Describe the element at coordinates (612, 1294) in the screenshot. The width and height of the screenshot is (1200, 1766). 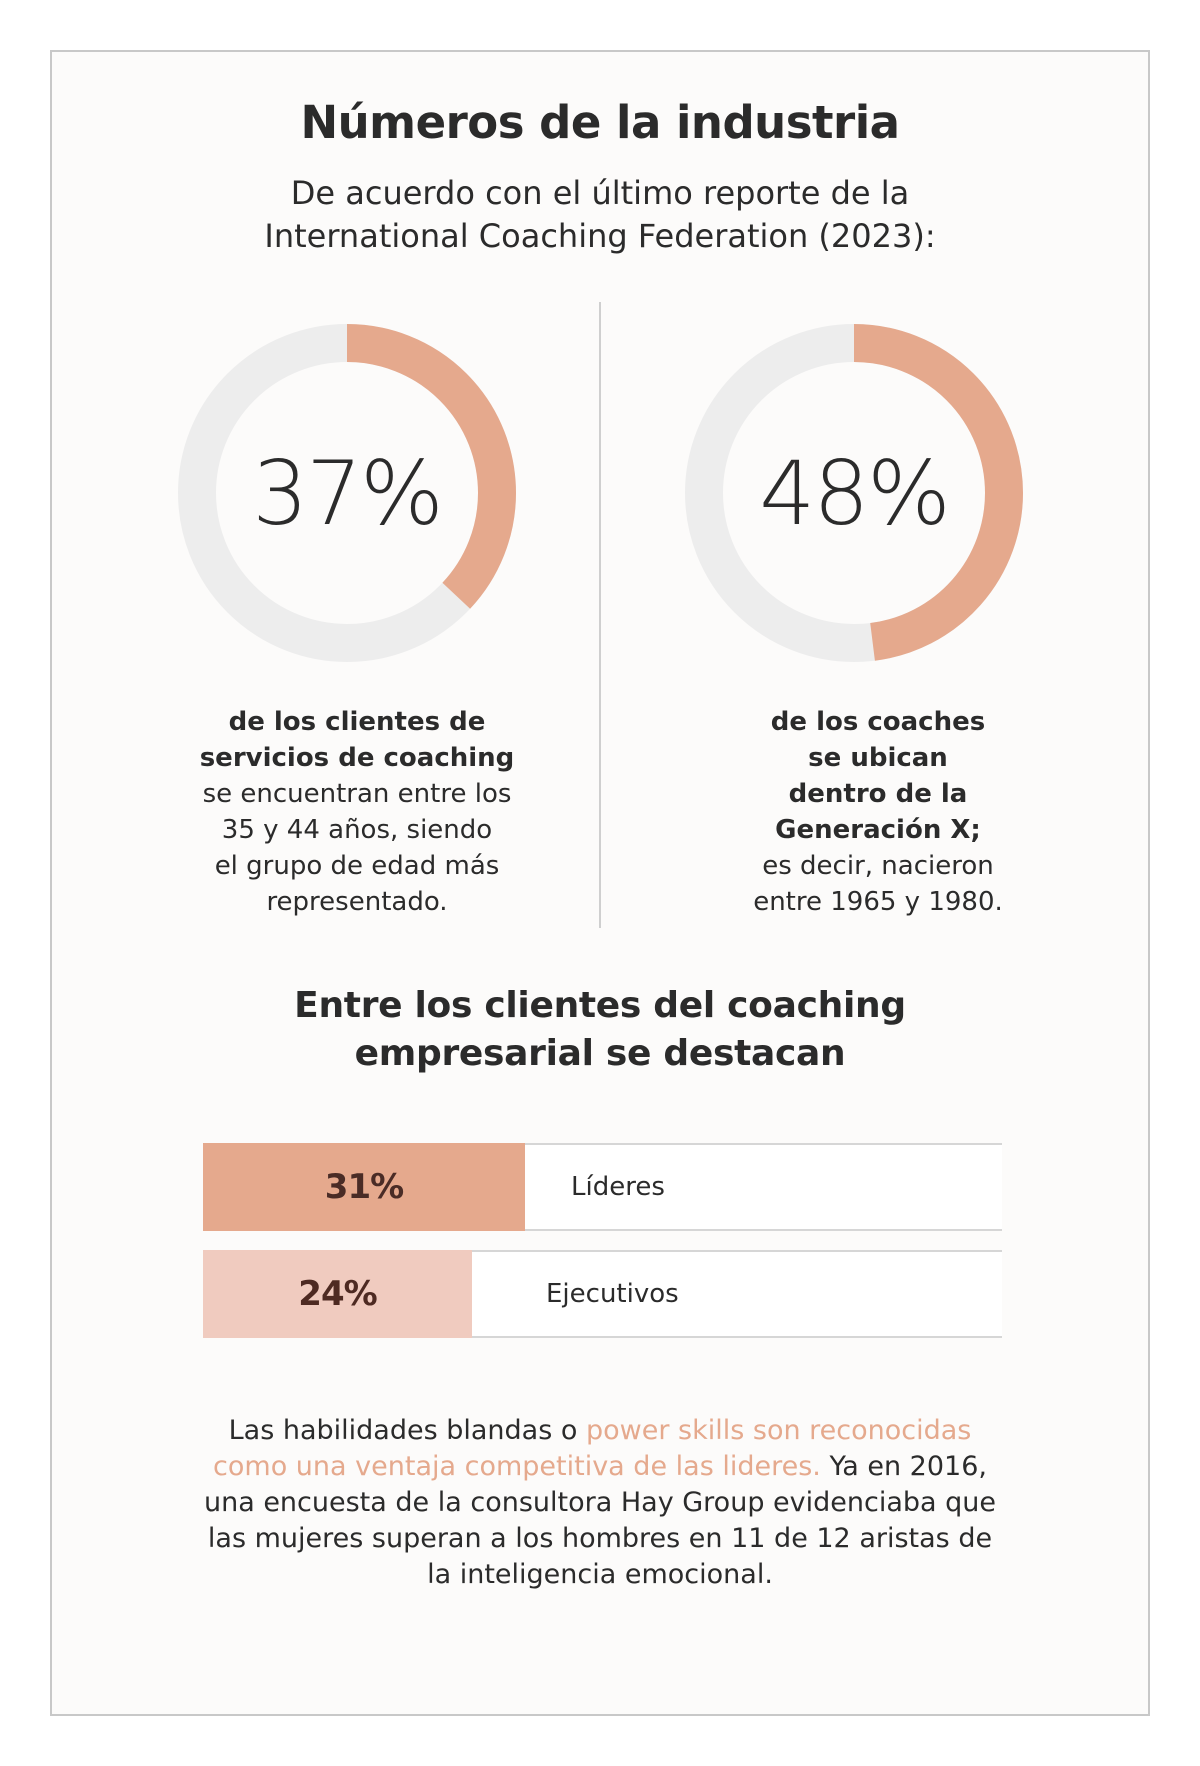
I see `bar-label: Ejecutivos` at that location.